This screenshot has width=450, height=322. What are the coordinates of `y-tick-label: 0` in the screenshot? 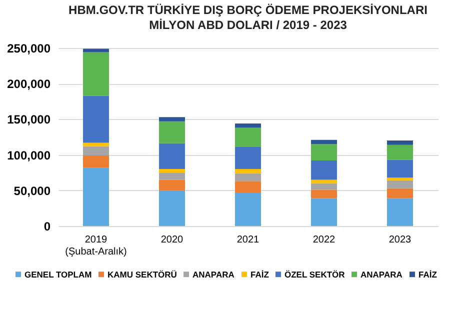 It's located at (47, 227).